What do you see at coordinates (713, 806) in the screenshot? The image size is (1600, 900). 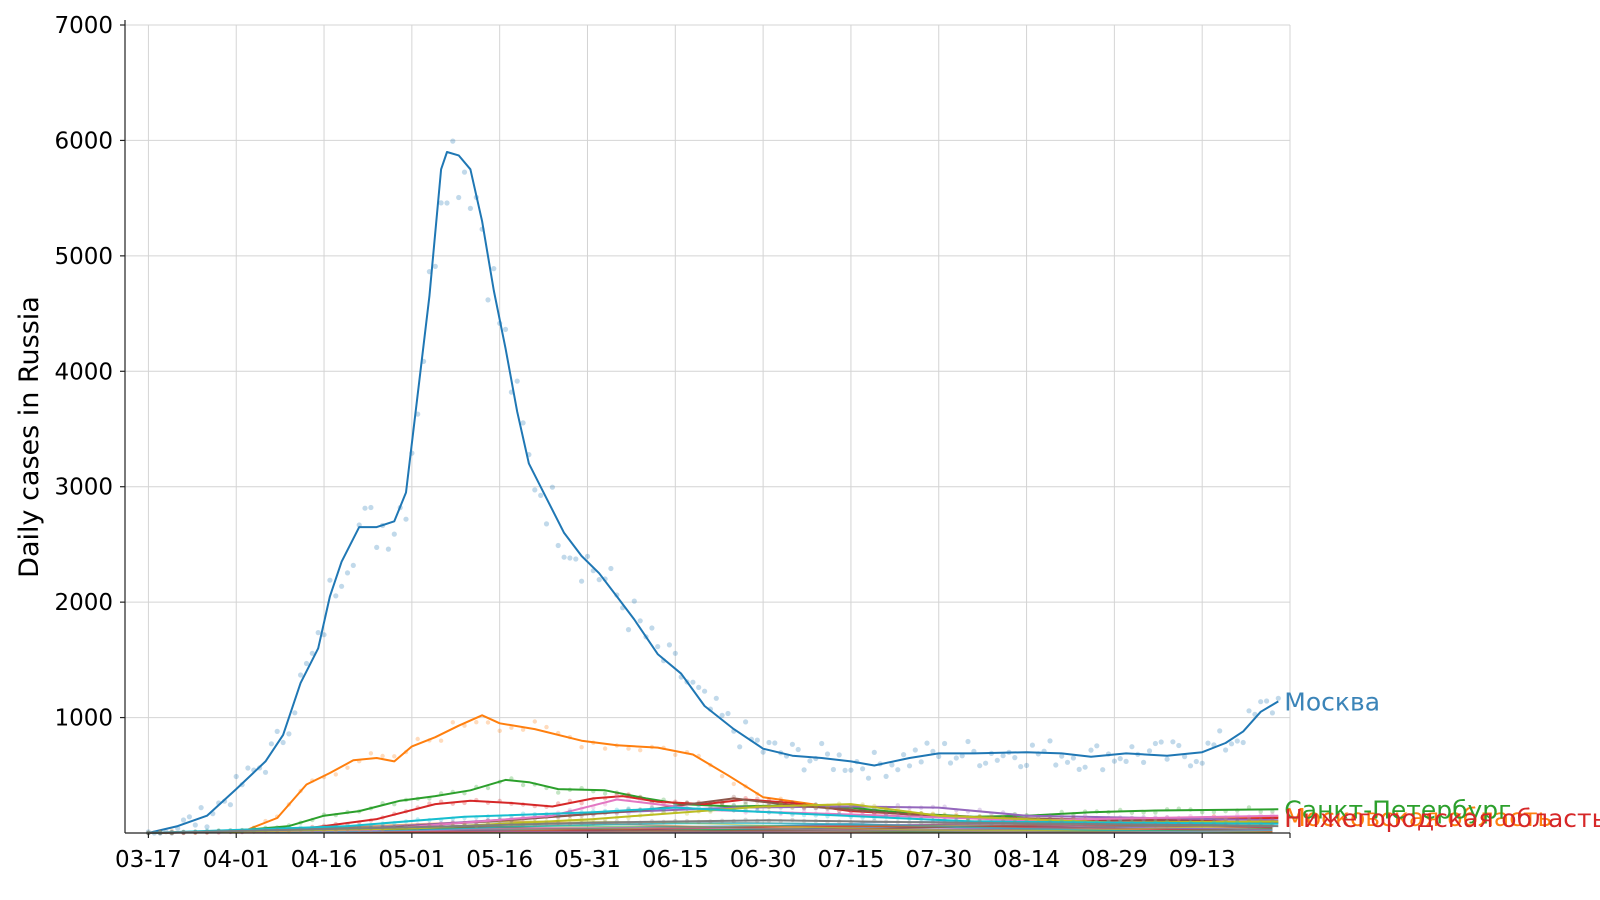 I see `series-line` at bounding box center [713, 806].